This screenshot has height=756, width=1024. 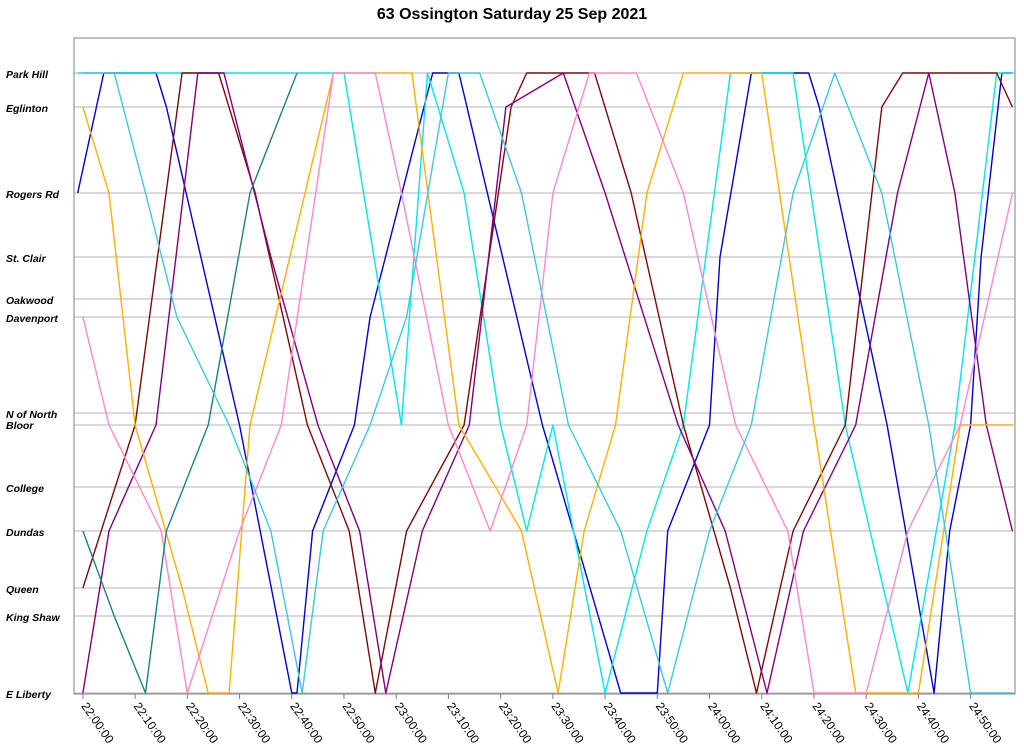 I want to click on stop-label-college: College, so click(x=25, y=489).